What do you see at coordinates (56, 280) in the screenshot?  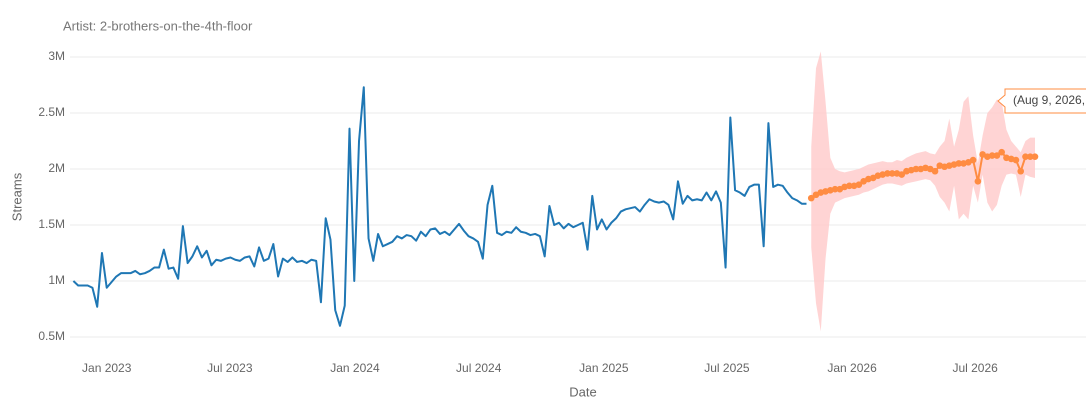 I see `y-tick-label: 1M` at bounding box center [56, 280].